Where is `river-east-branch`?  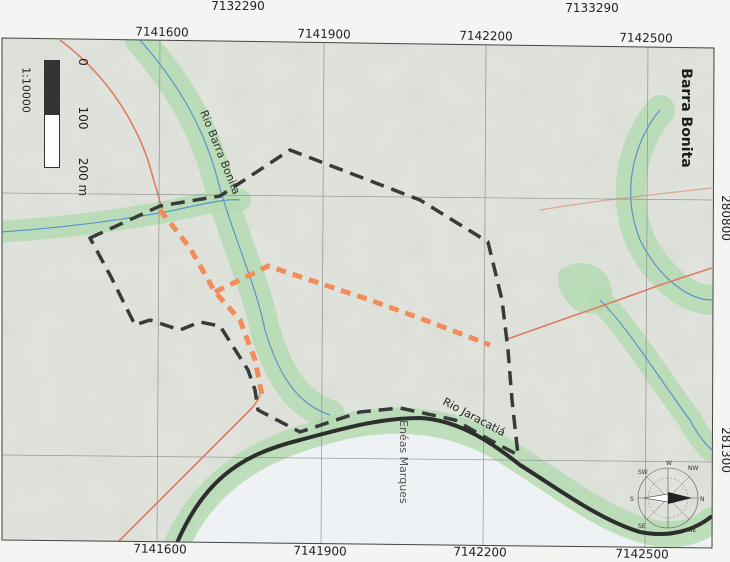 river-east-branch is located at coordinates (656, 375).